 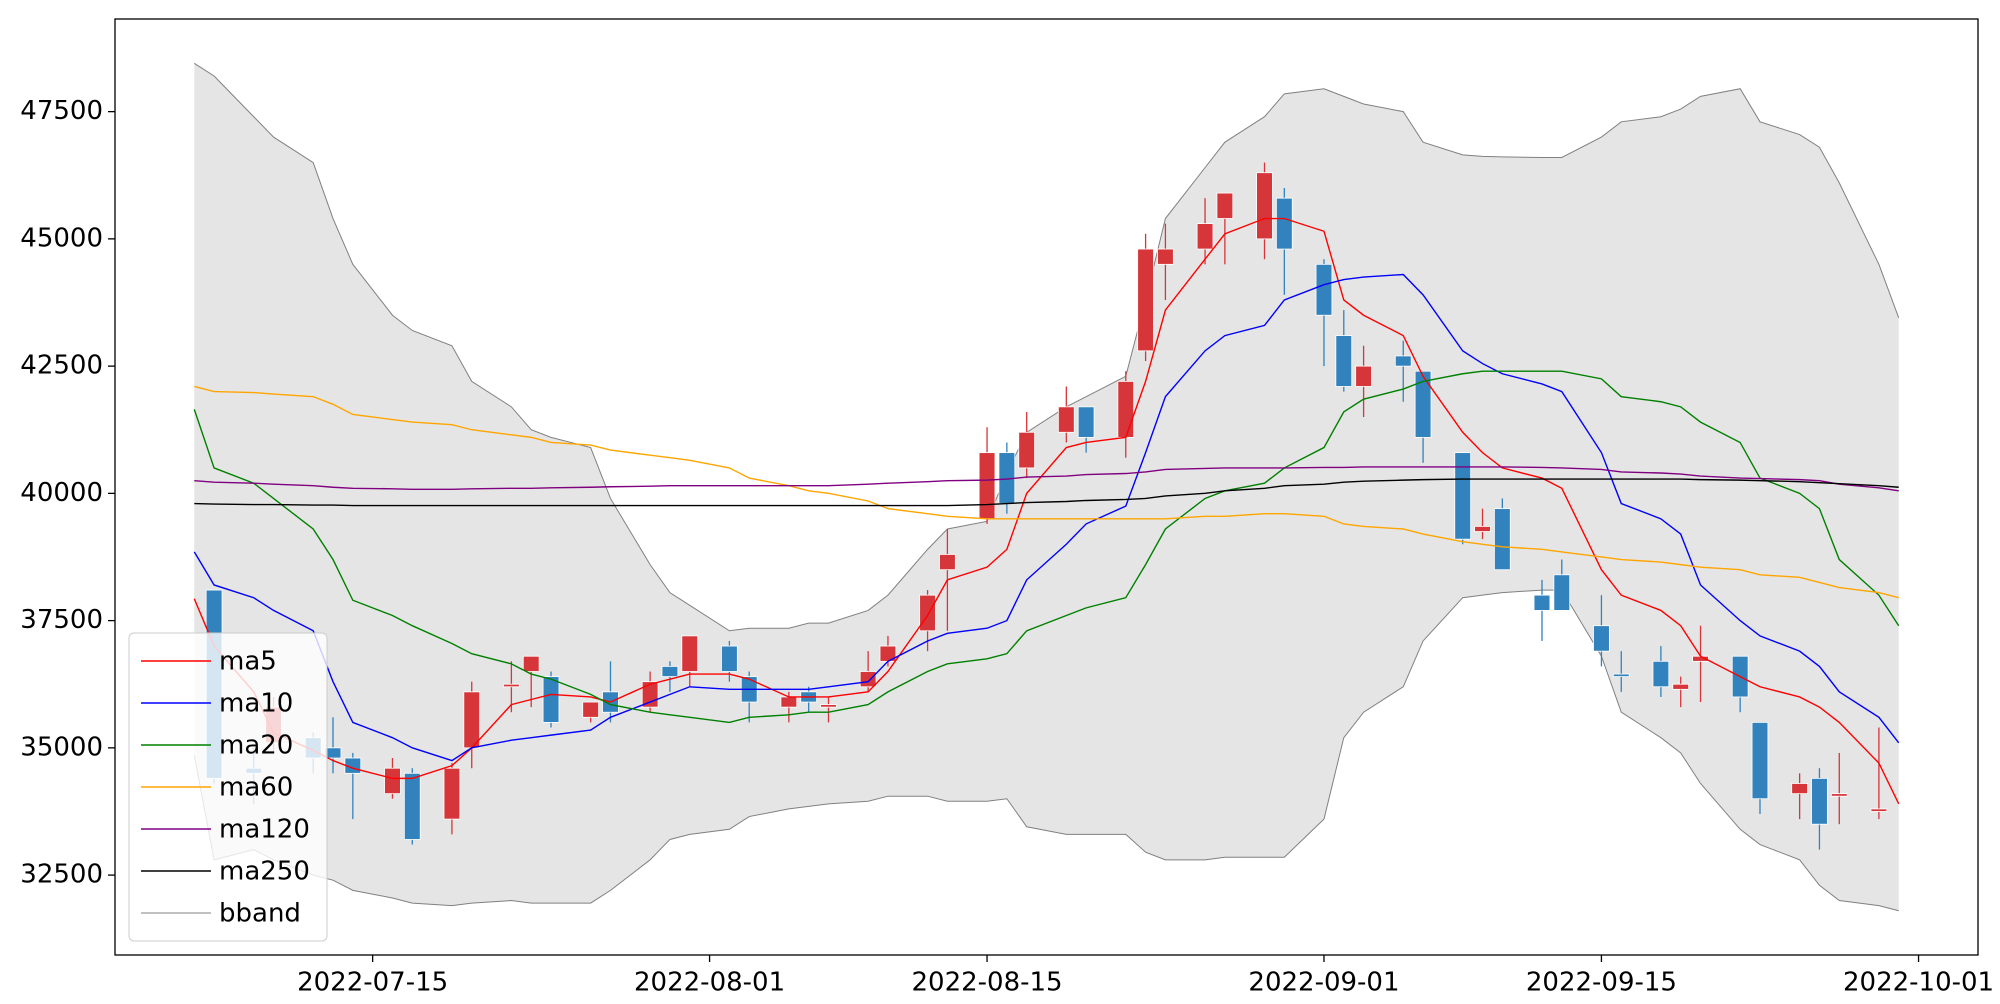 I want to click on x-tick-label: 2022-09-15, so click(x=1601, y=983).